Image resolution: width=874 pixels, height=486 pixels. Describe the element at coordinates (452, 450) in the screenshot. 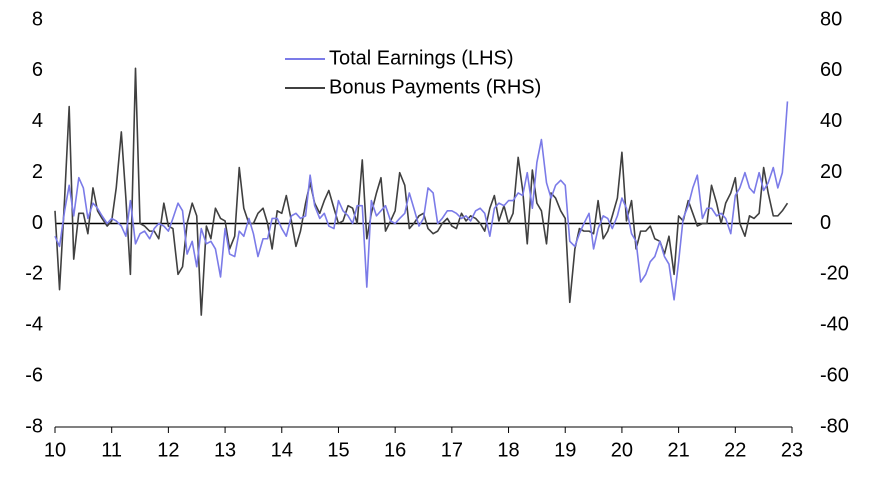

I see `x-tick-label: 17` at that location.